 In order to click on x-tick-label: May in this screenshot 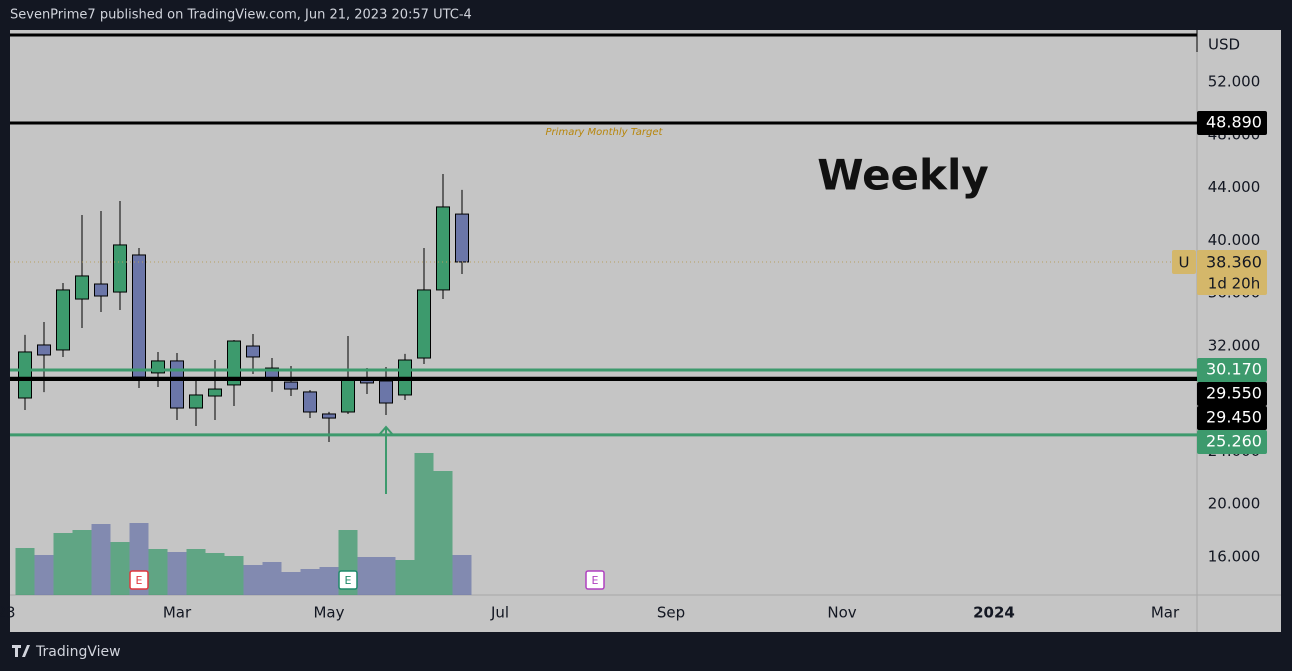, I will do `click(328, 613)`.